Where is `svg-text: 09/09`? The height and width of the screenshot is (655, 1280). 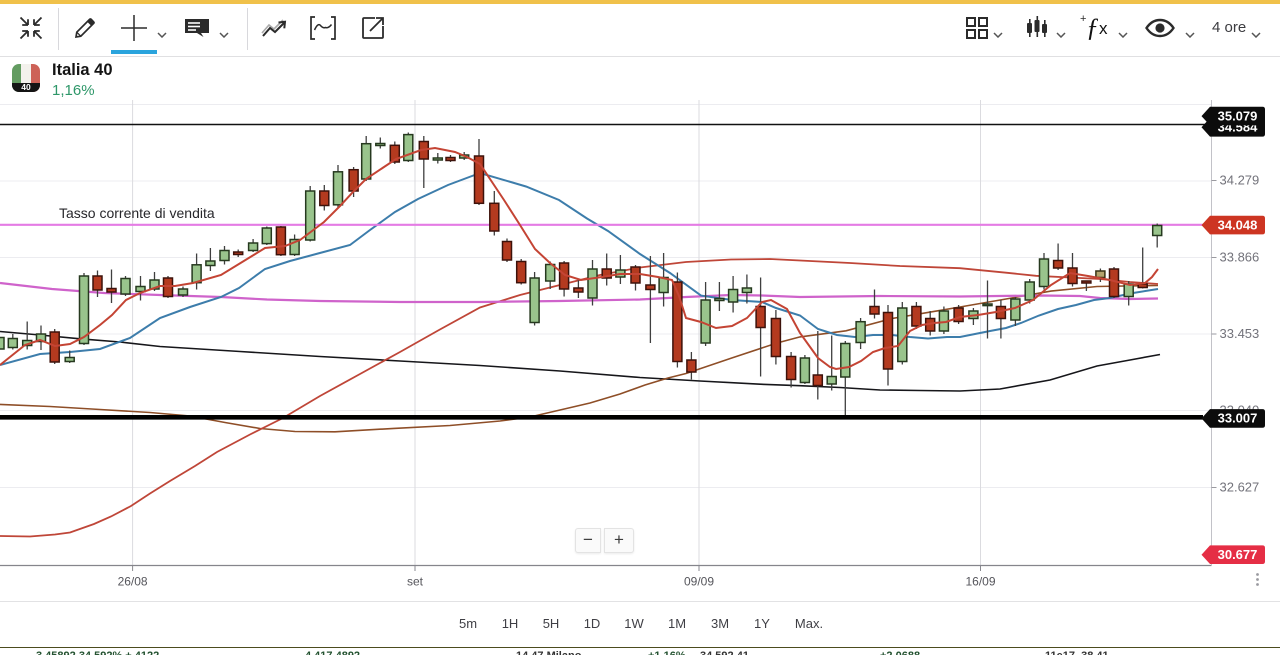
svg-text: 09/09 is located at coordinates (699, 582).